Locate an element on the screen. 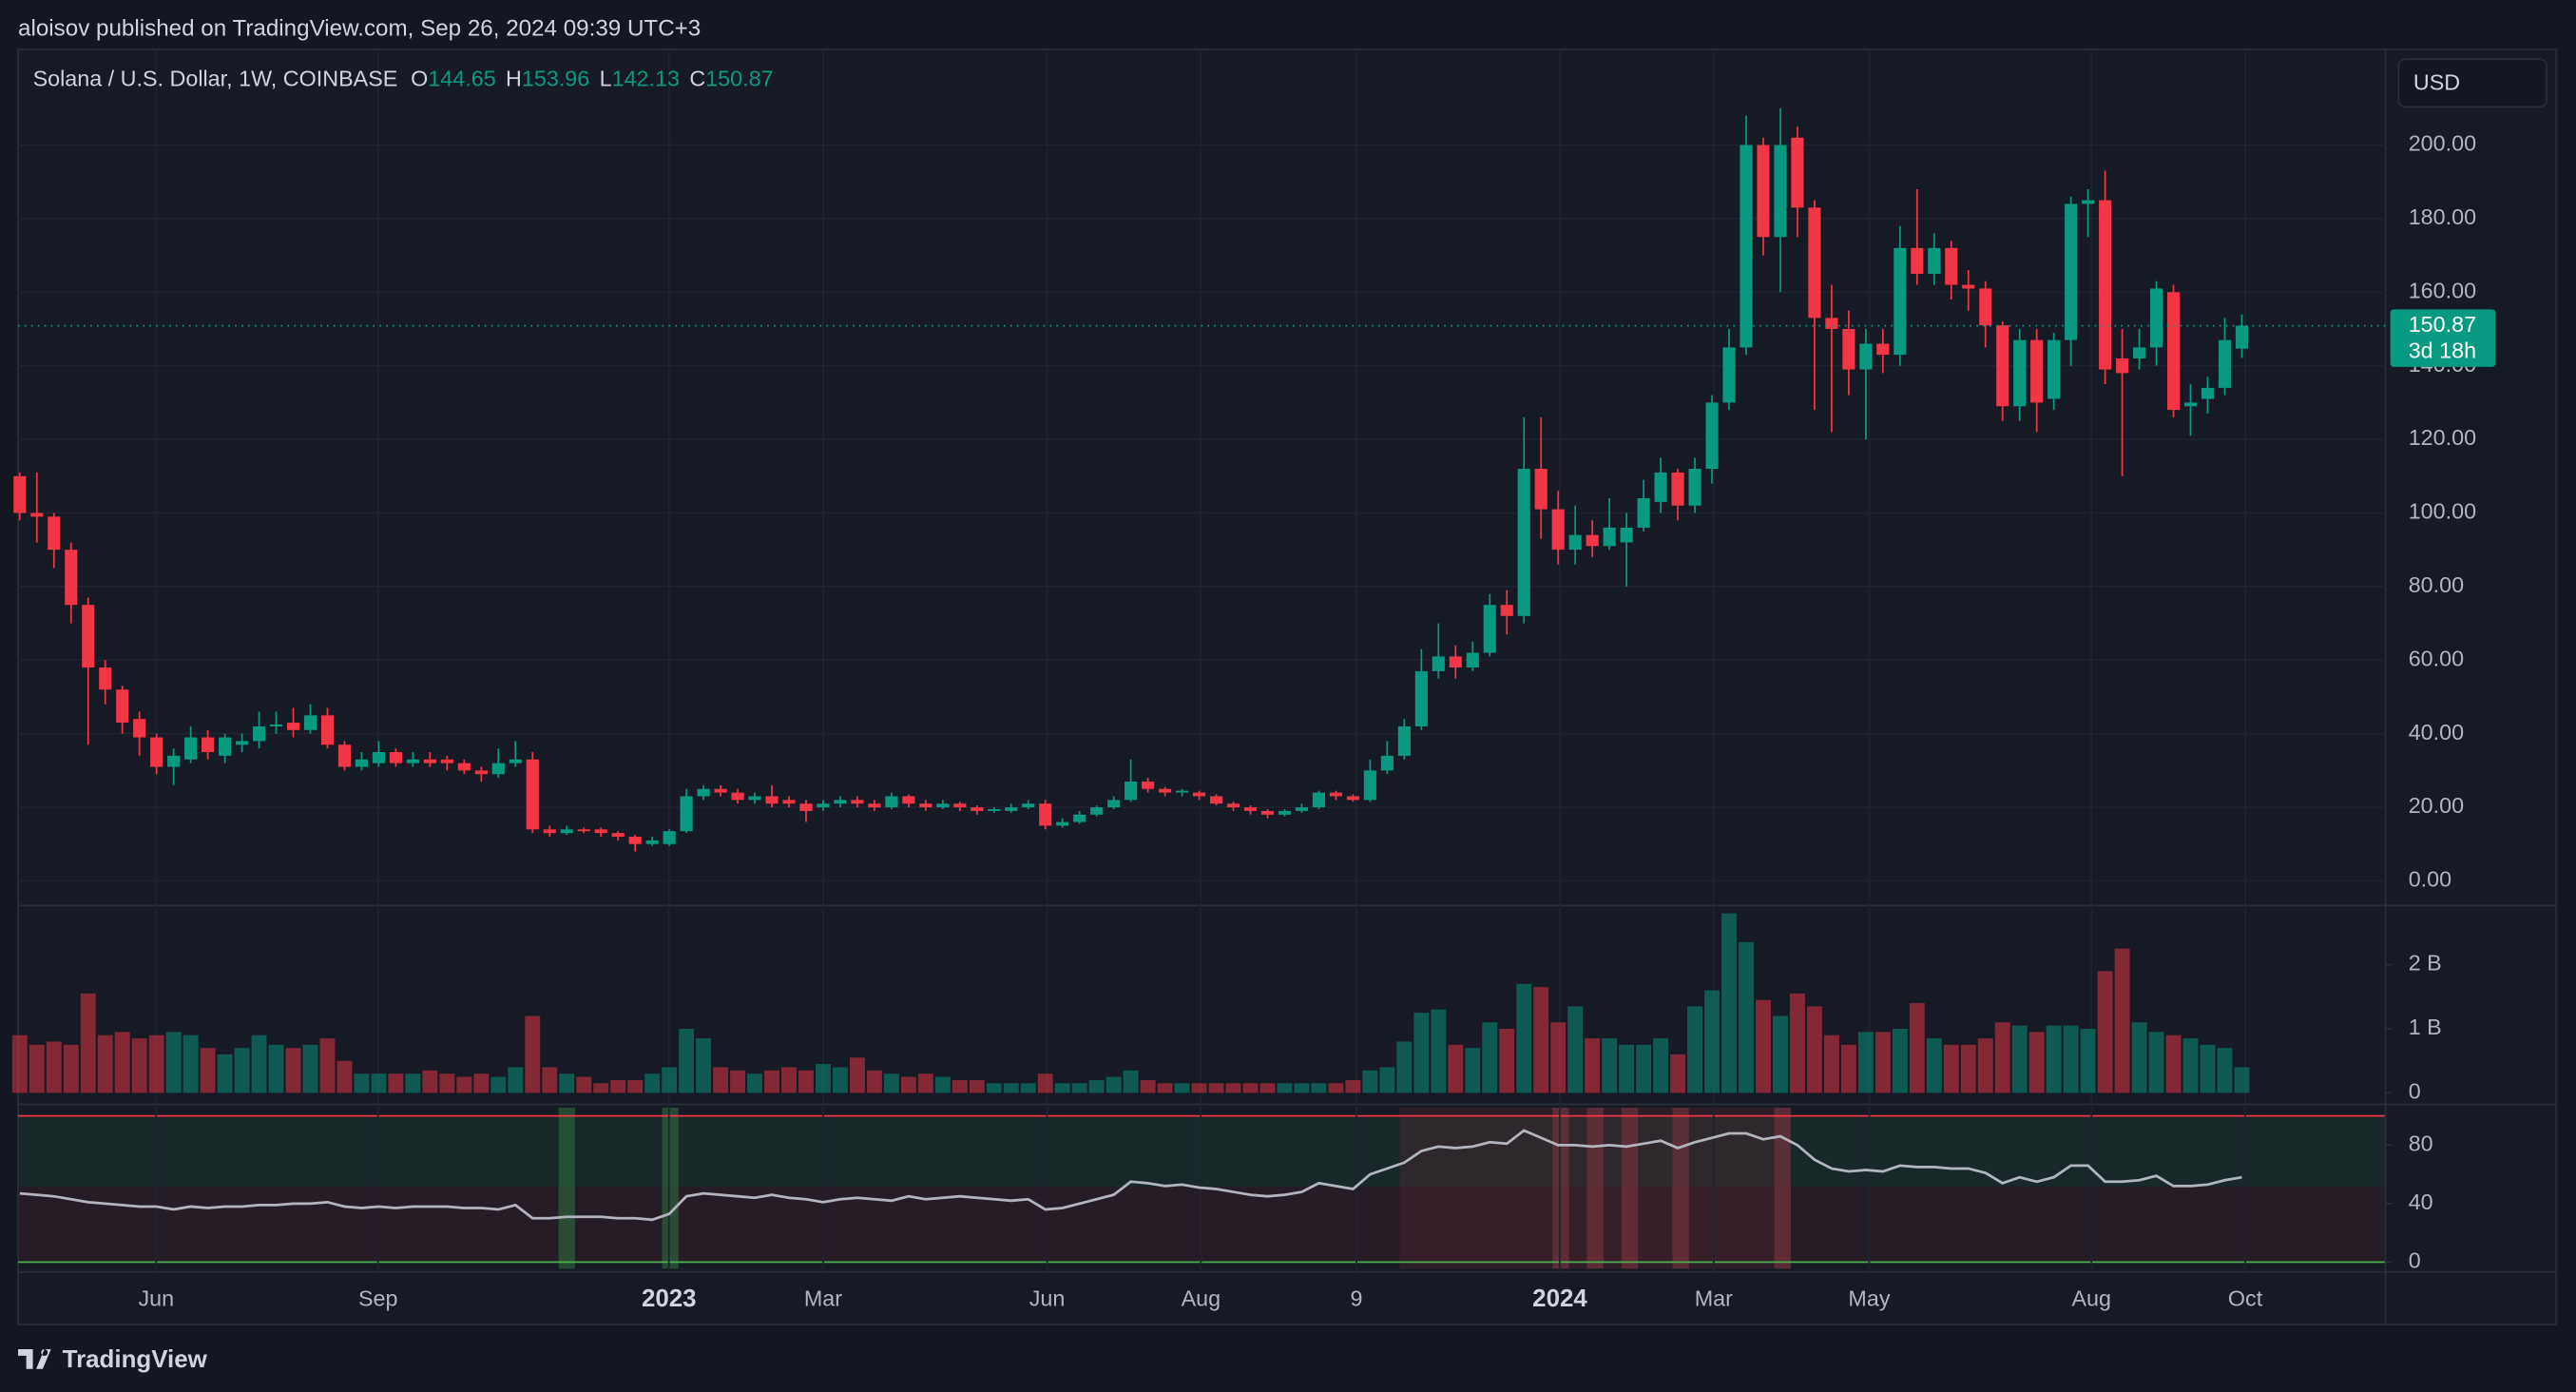 This screenshot has width=2576, height=1392. currency-button-box is located at coordinates (2472, 83).